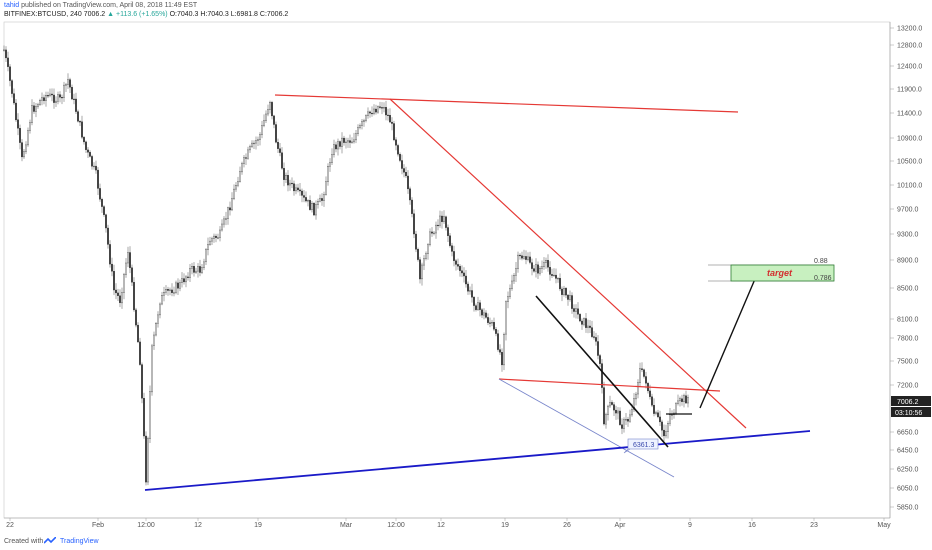 Image resolution: width=932 pixels, height=550 pixels. Describe the element at coordinates (908, 470) in the screenshot. I see `price-axis-tick-label: 6250.0` at that location.